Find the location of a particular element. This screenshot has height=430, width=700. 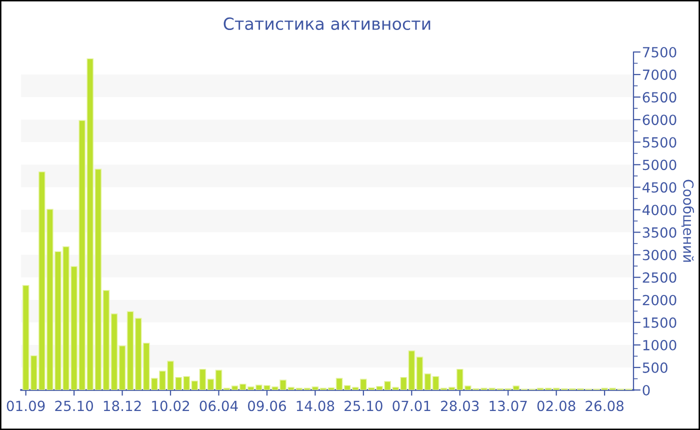

x-tick-label: 06.04 is located at coordinates (219, 406).